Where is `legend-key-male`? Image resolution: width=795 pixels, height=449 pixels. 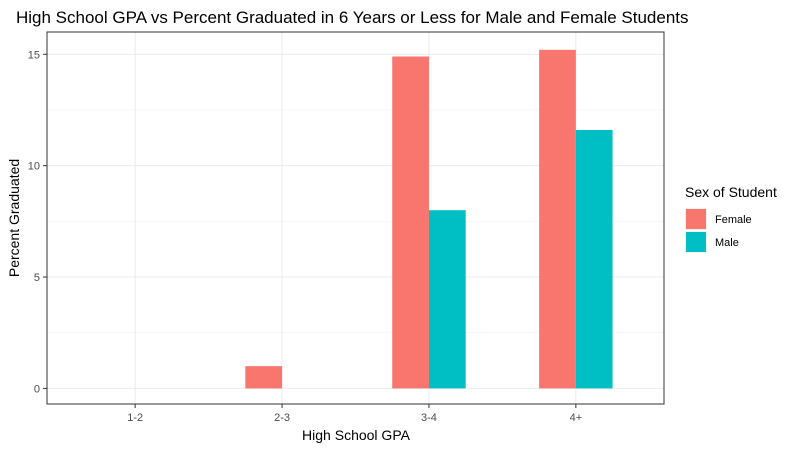
legend-key-male is located at coordinates (696, 242).